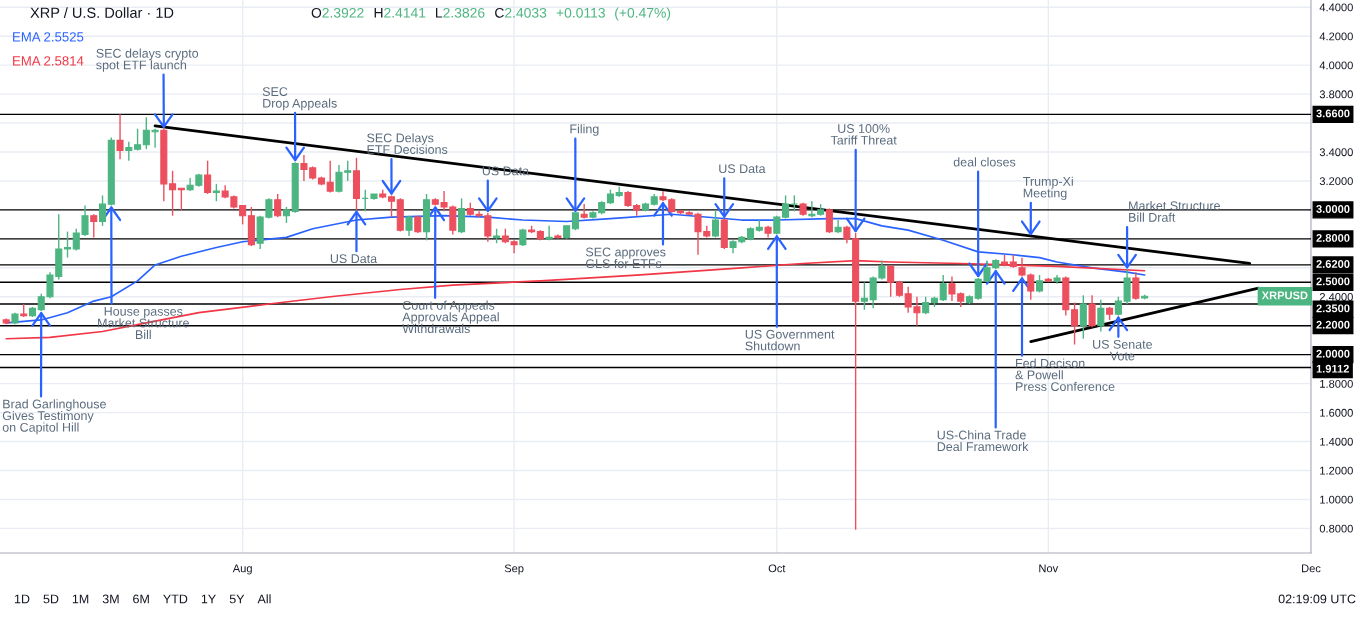 Image resolution: width=1365 pixels, height=622 pixels. What do you see at coordinates (1333, 281) in the screenshot?
I see `ref-line-label: 2.5000` at bounding box center [1333, 281].